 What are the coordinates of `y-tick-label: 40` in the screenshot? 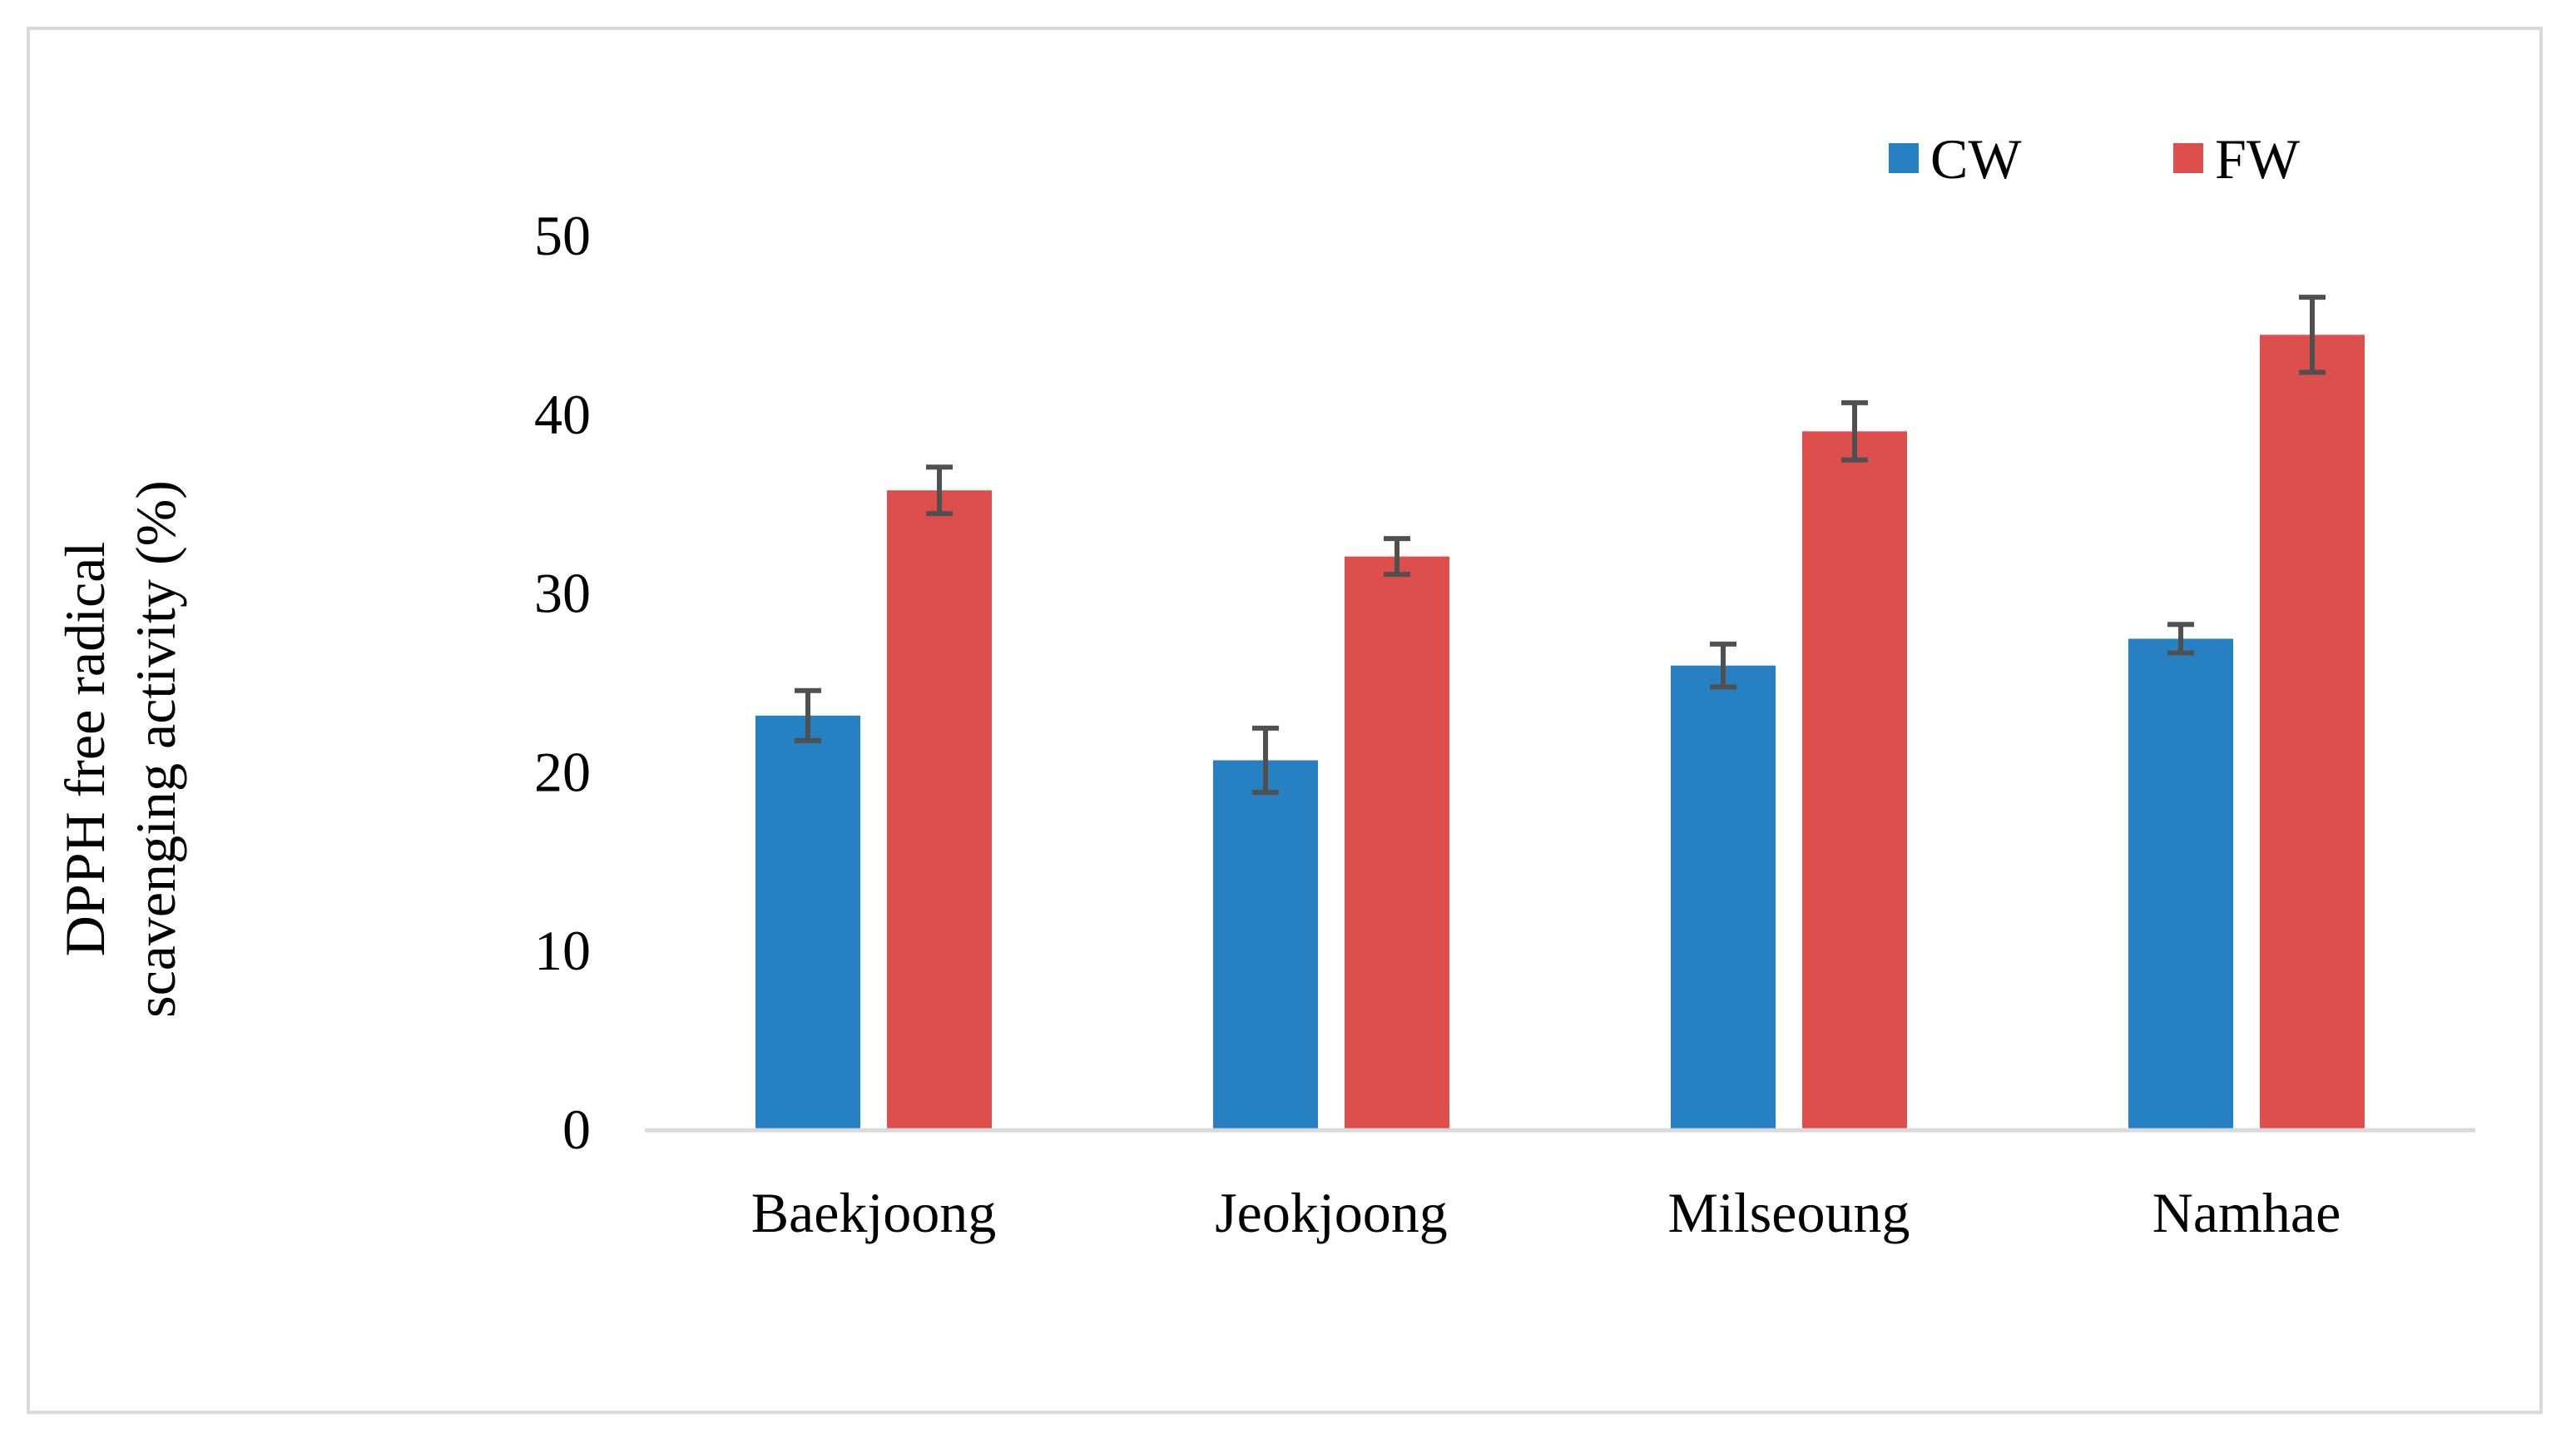 It's located at (563, 414).